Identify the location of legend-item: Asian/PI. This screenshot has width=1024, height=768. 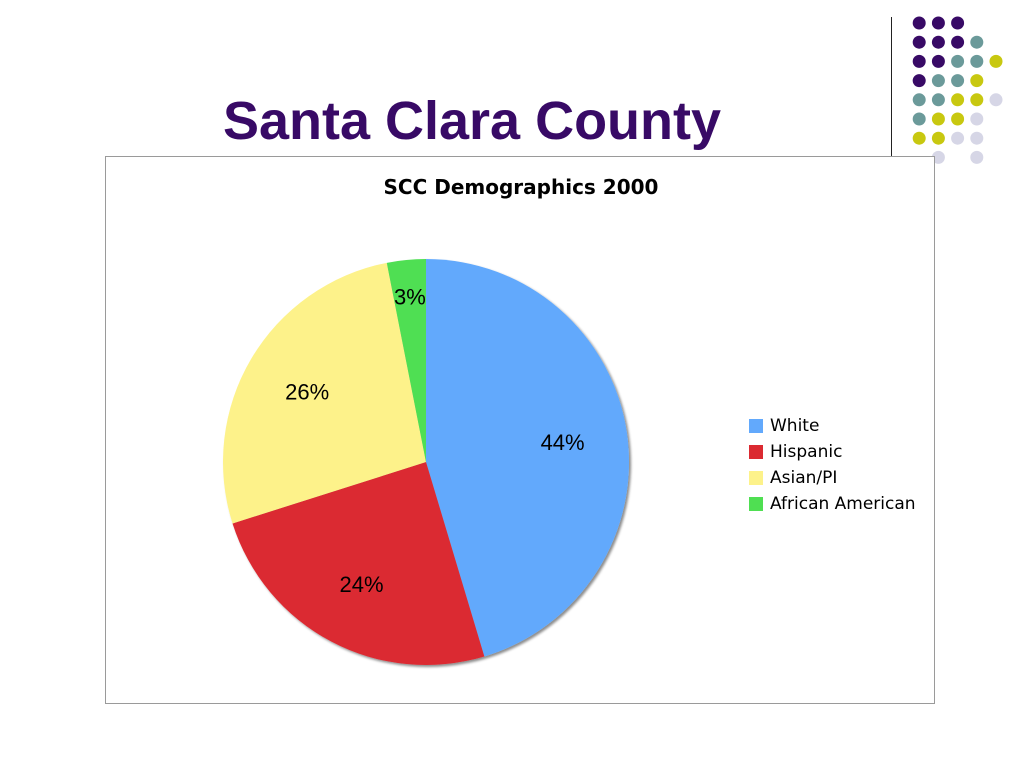
(832, 478).